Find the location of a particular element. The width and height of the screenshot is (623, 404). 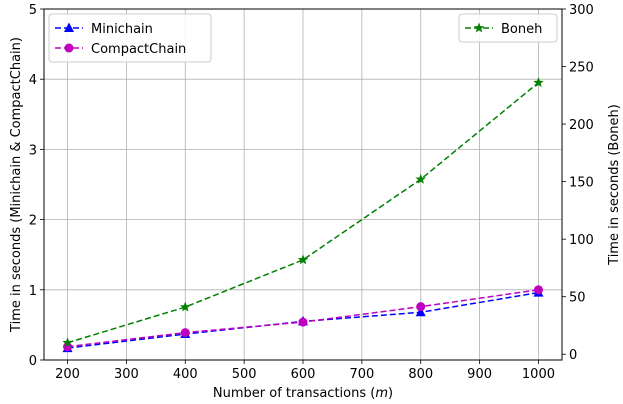

right-y-tick-label: 300 is located at coordinates (581, 10).